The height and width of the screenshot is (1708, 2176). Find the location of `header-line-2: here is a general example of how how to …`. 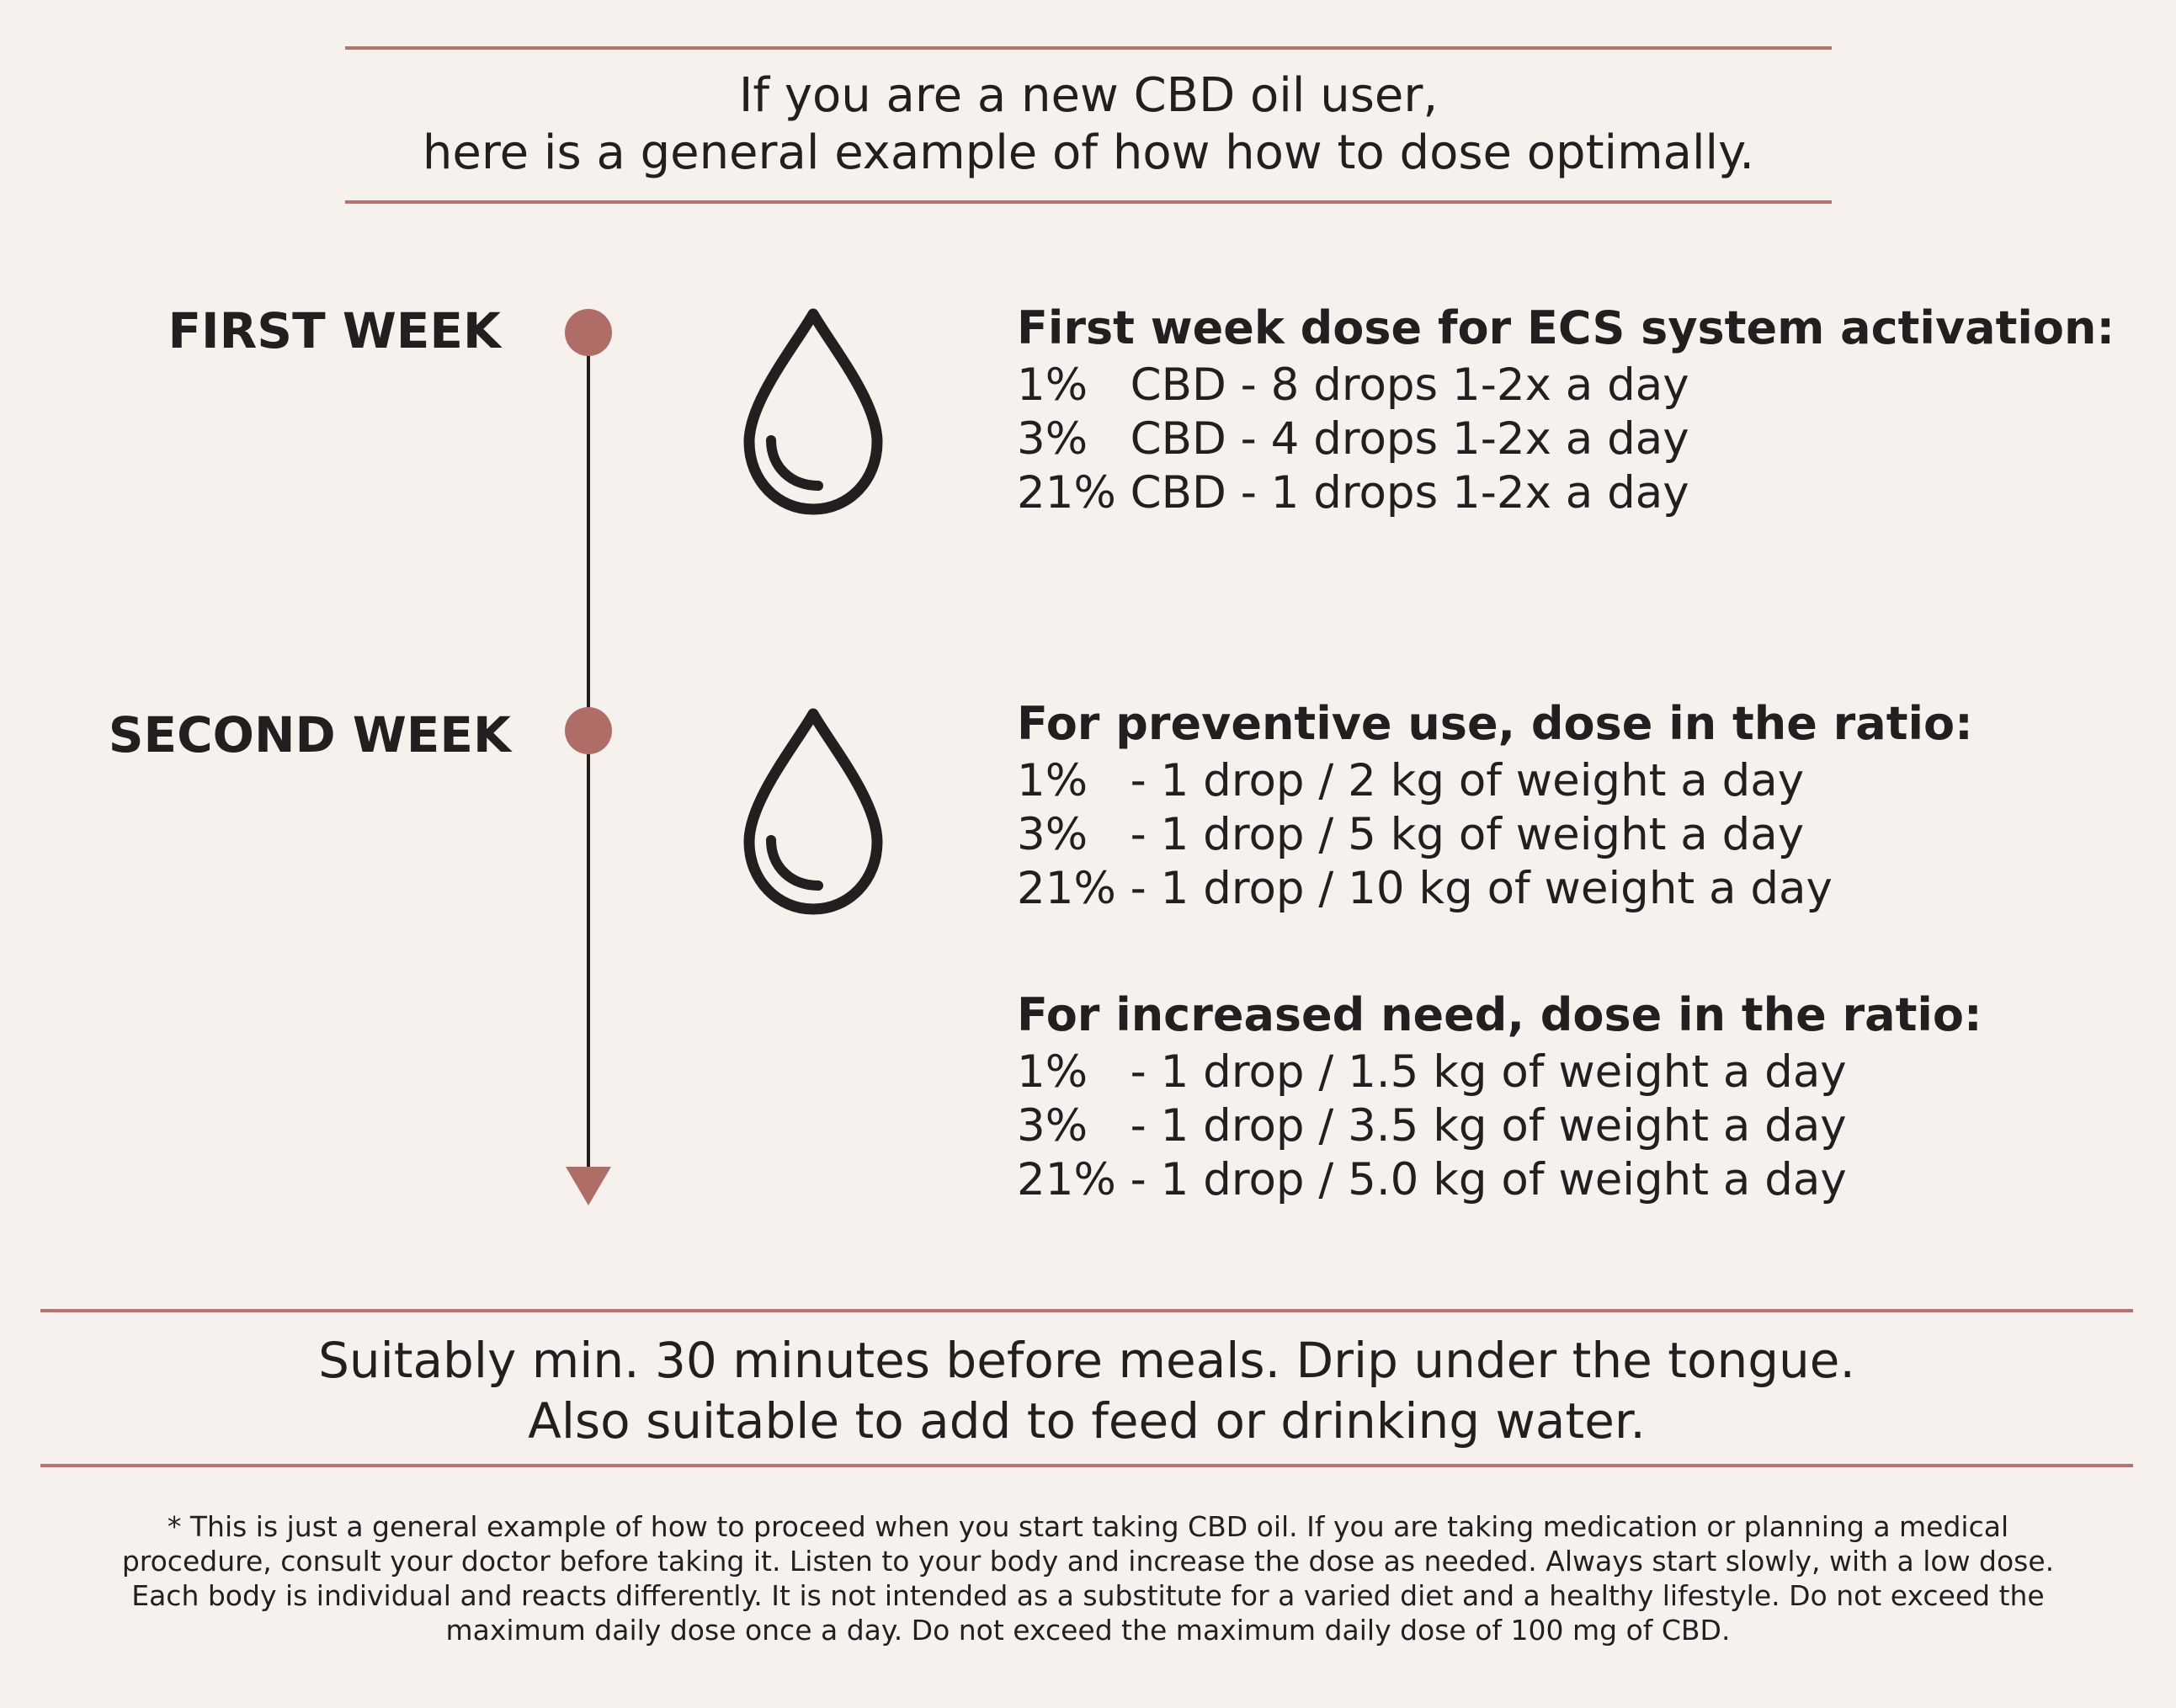

header-line-2: here is a general example of how how to … is located at coordinates (1088, 152).